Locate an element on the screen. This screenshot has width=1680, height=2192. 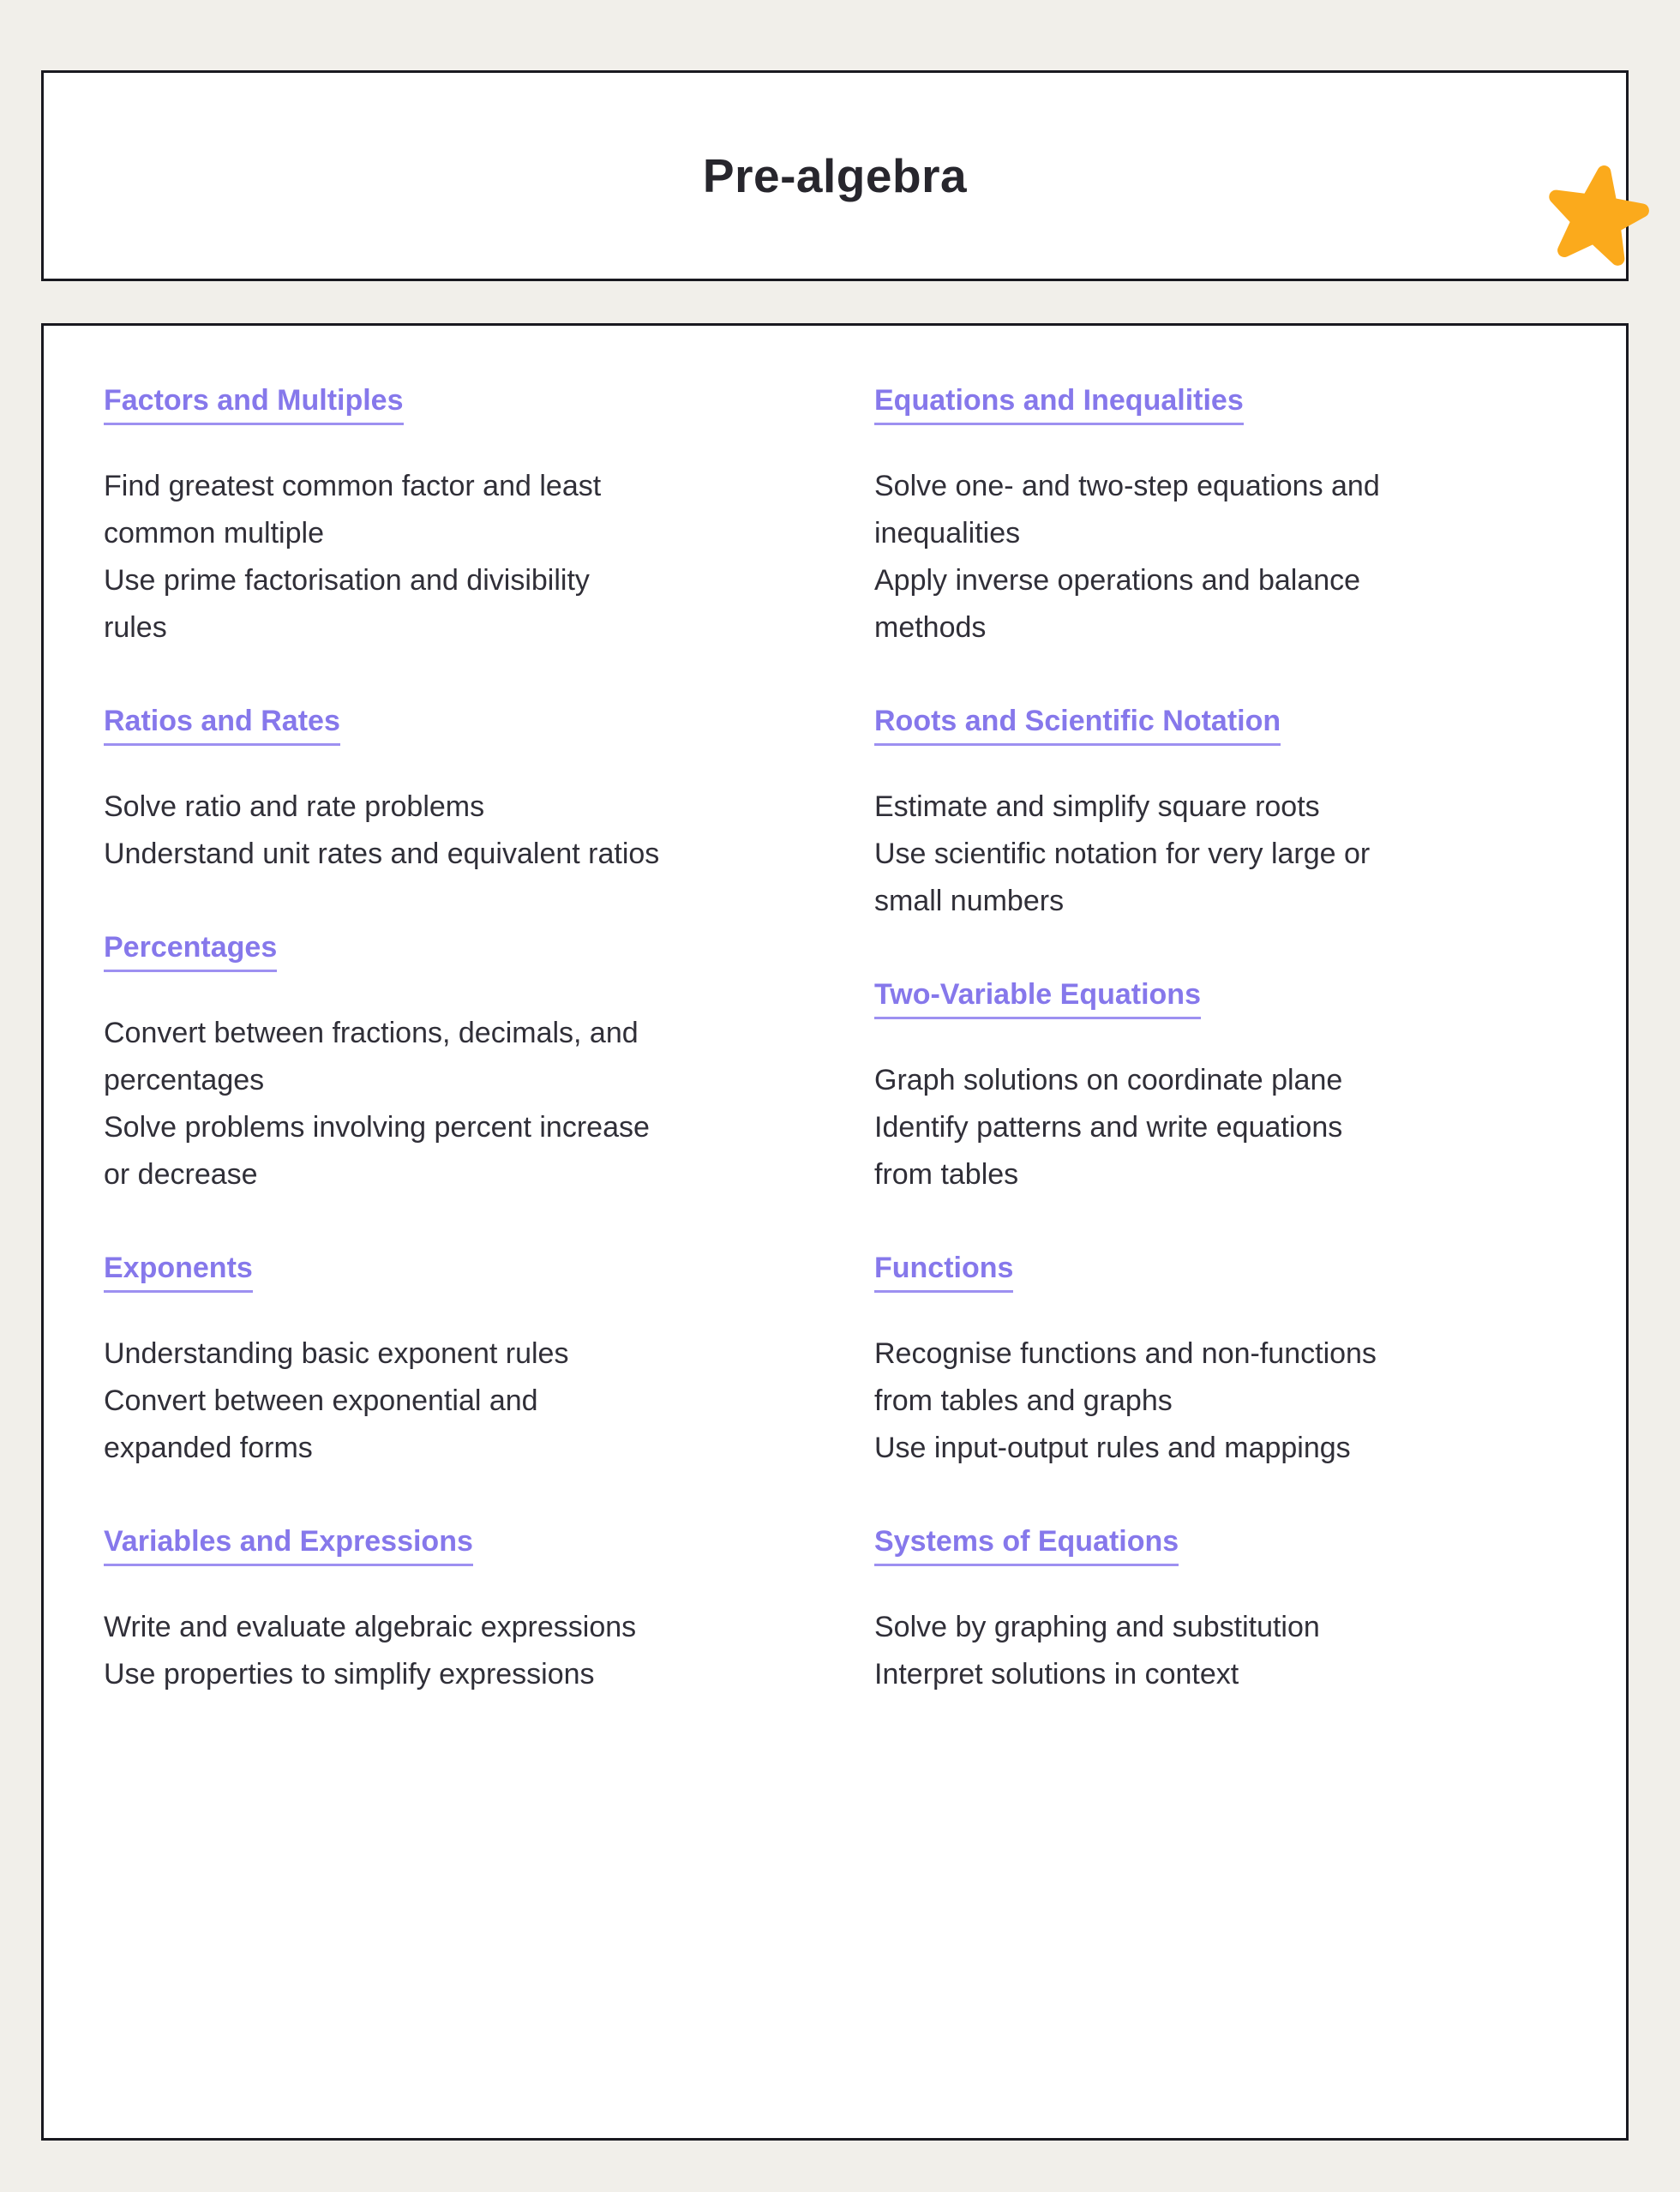
topic-detail-line: percentages is located at coordinates (184, 1080).